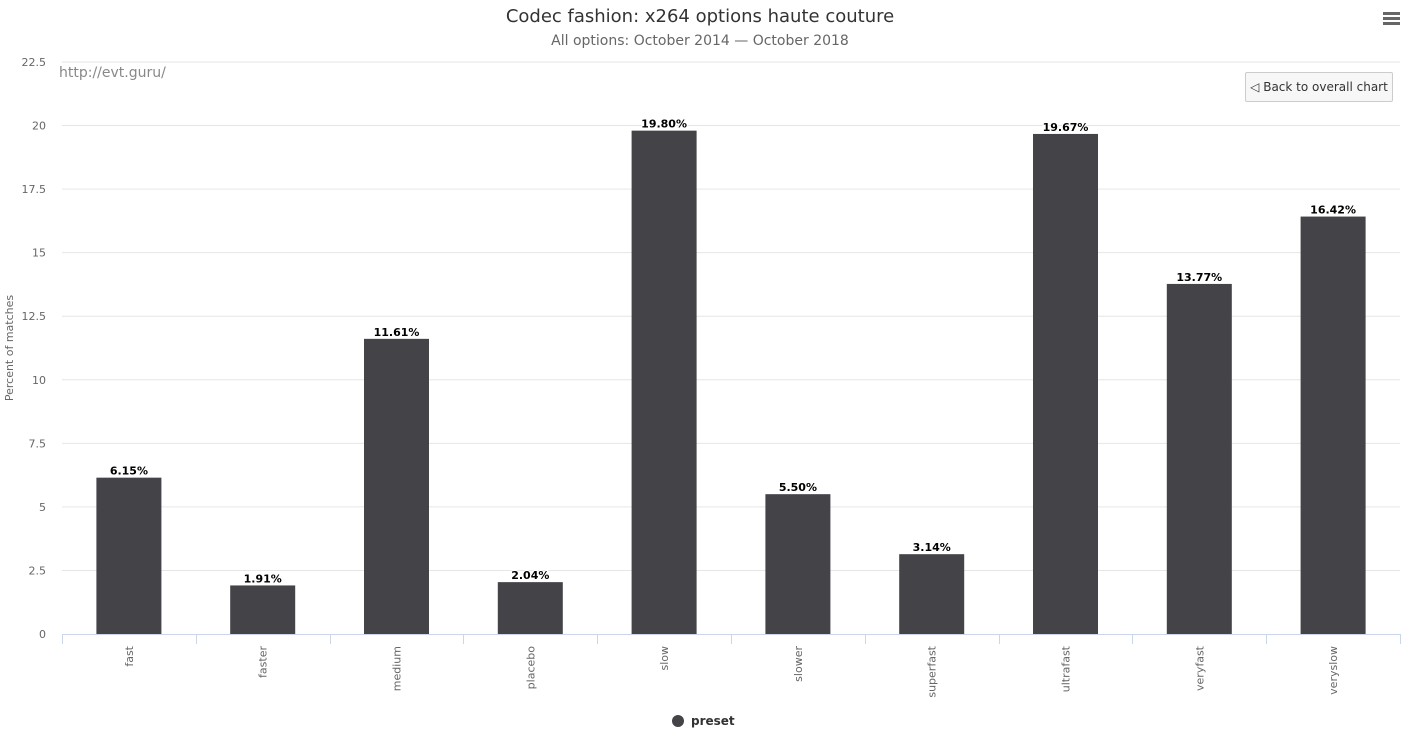 The width and height of the screenshot is (1401, 742). I want to click on x-tick-label: placebo, so click(530, 668).